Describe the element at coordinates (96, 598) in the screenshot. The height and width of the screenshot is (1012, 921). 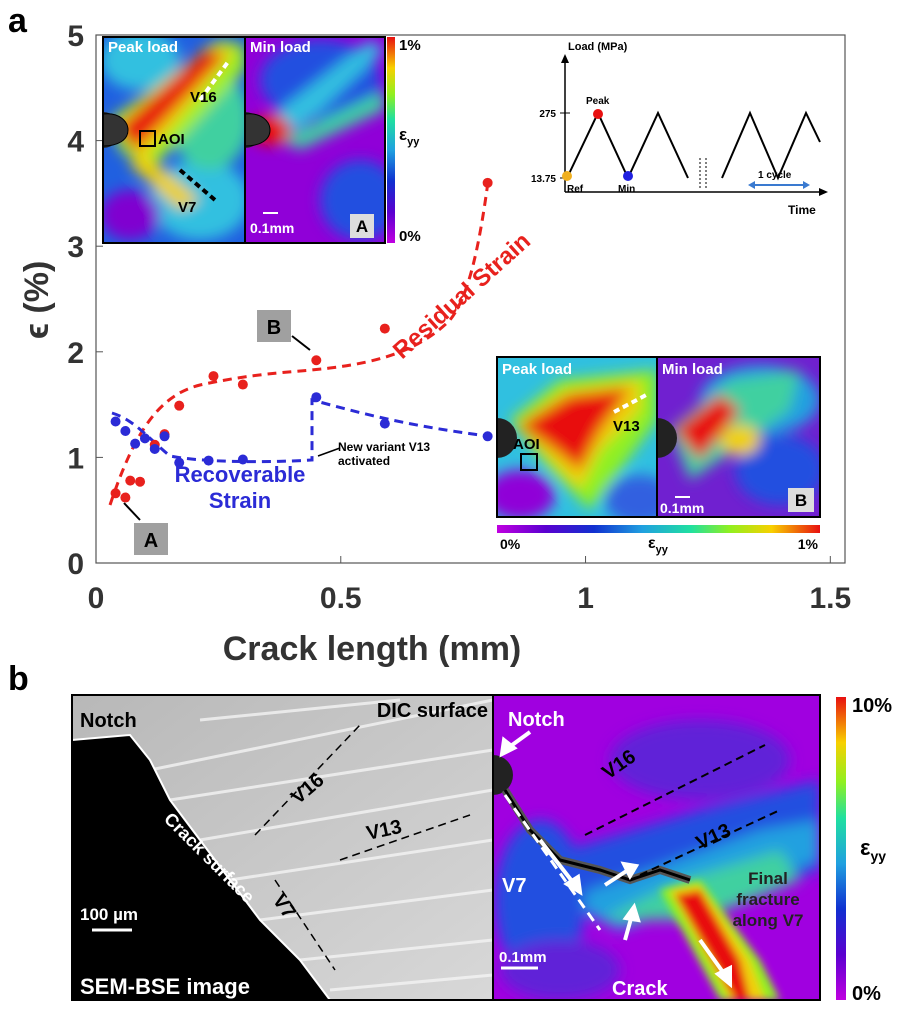
I see `x-tick-label: 0` at that location.